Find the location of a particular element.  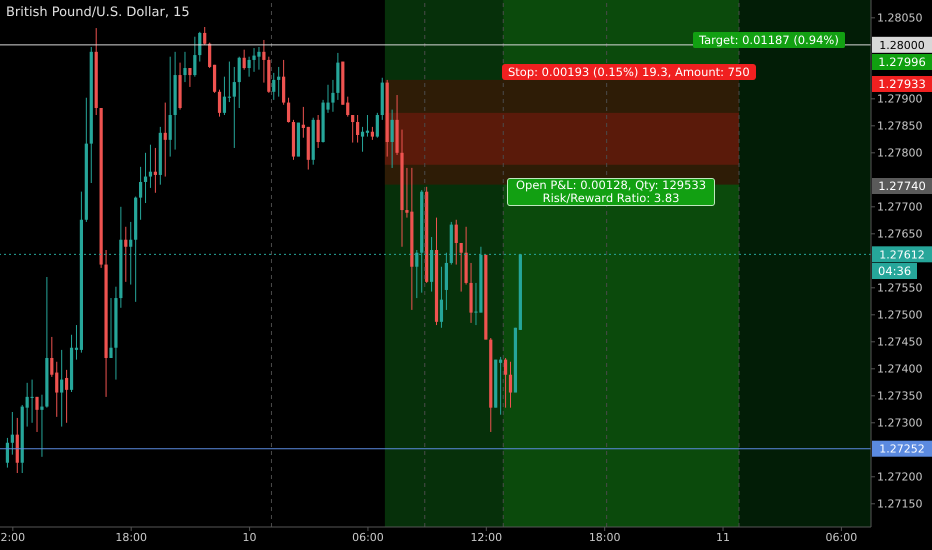

text: 04:36 is located at coordinates (895, 271).